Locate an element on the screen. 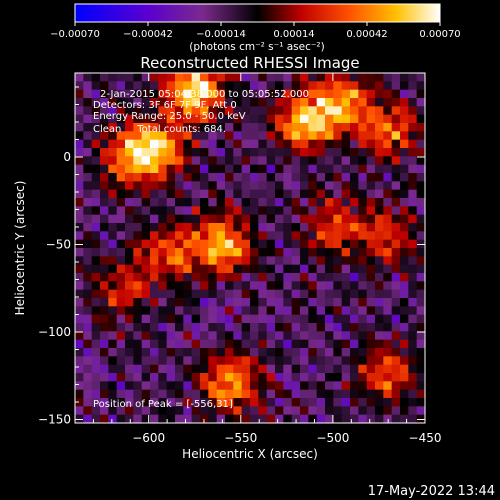  colorbar-tick-label: 0.00042 is located at coordinates (366, 34).